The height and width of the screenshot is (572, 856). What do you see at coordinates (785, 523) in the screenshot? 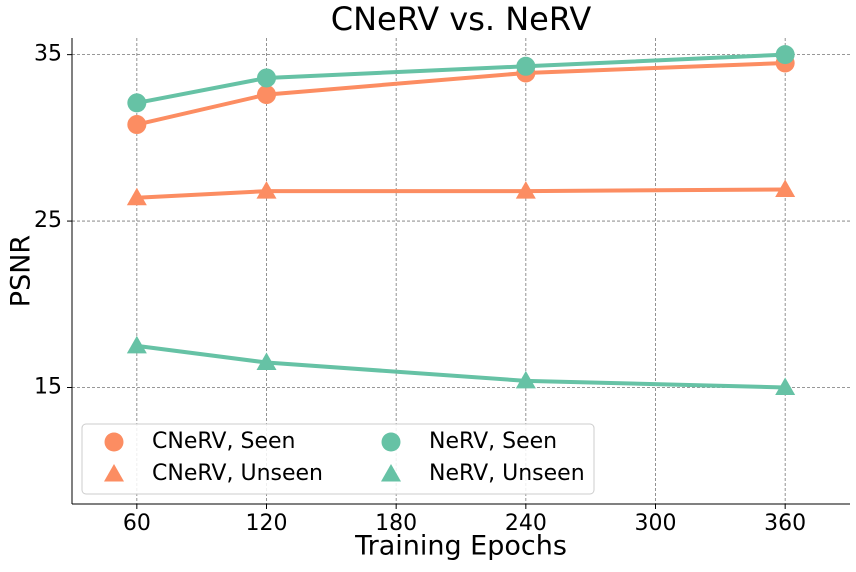
I see `x-tick-label: 360` at bounding box center [785, 523].